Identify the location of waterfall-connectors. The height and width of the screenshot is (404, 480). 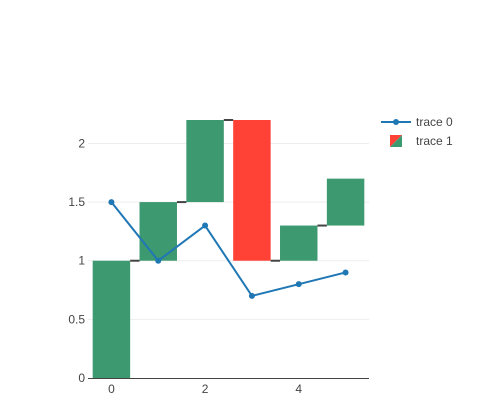
(228, 190).